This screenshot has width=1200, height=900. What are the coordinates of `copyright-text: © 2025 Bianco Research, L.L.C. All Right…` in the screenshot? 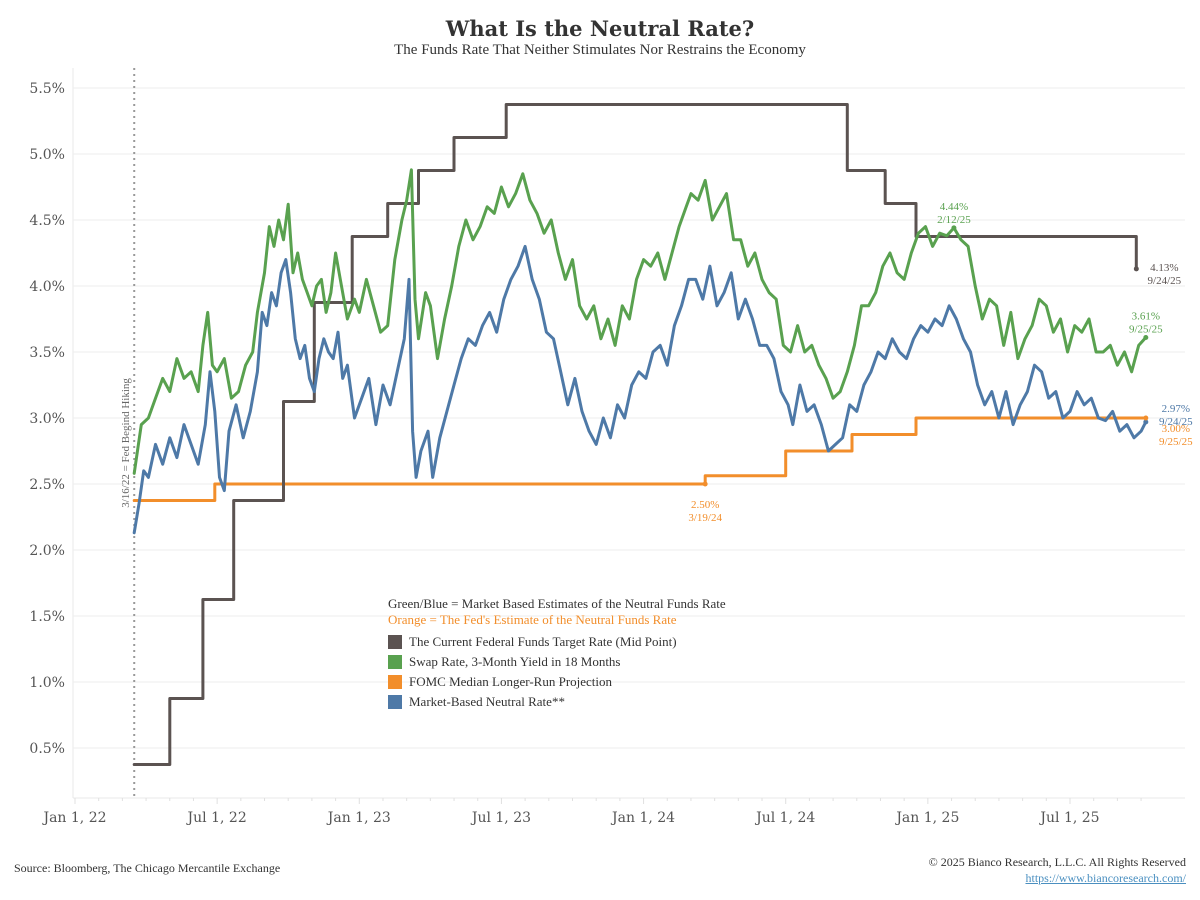 It's located at (1057, 862).